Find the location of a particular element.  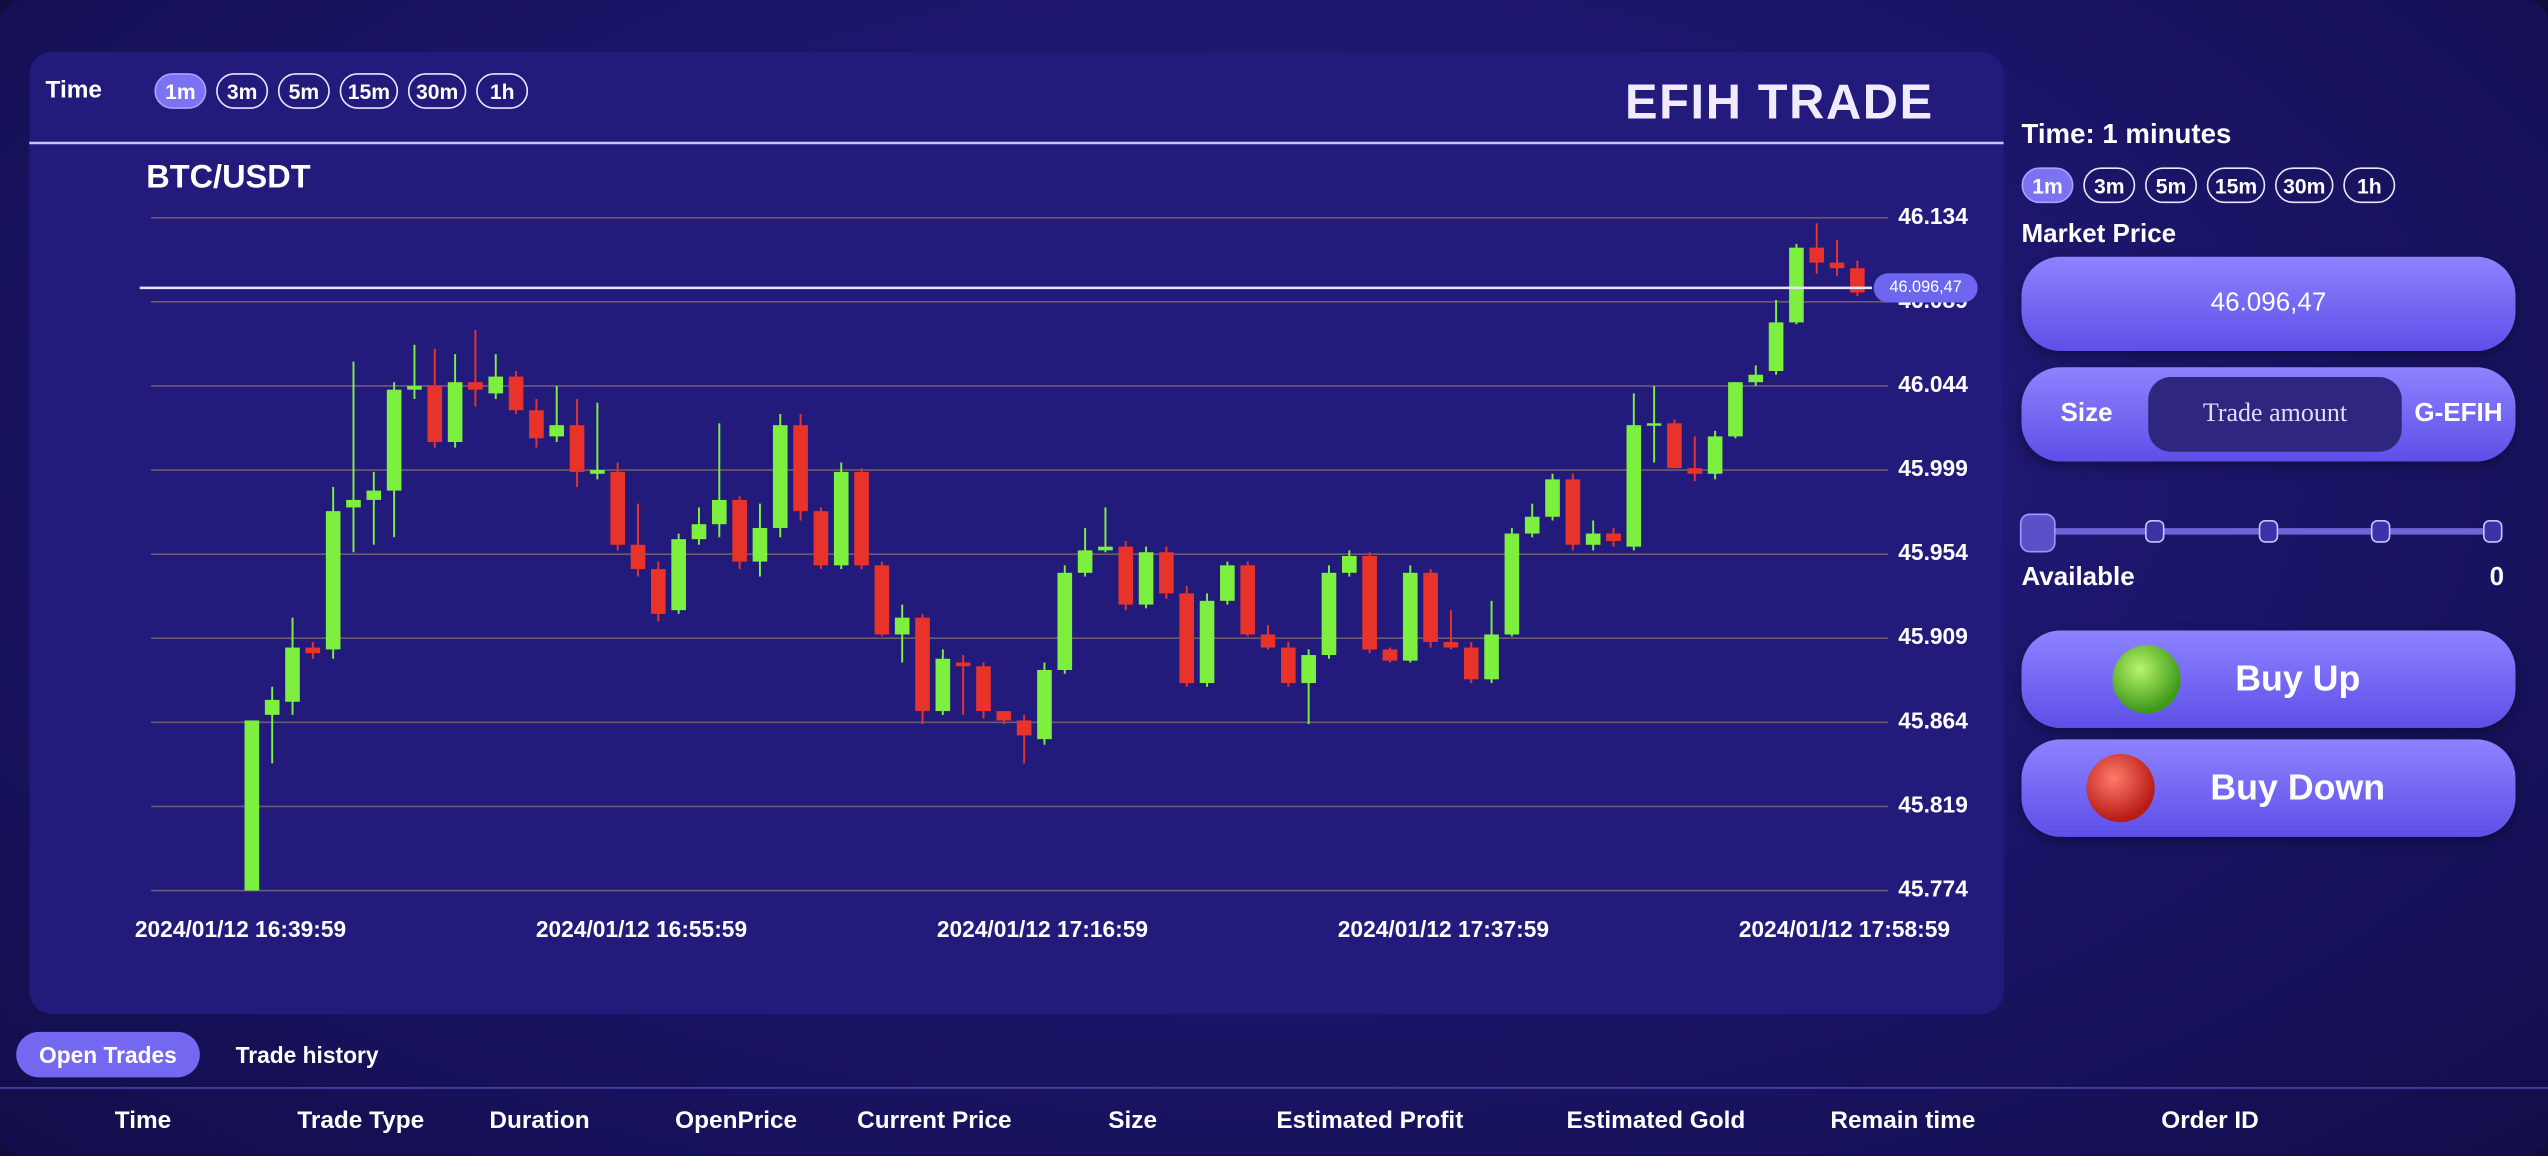

market-price-label: Market Price is located at coordinates (2099, 235).